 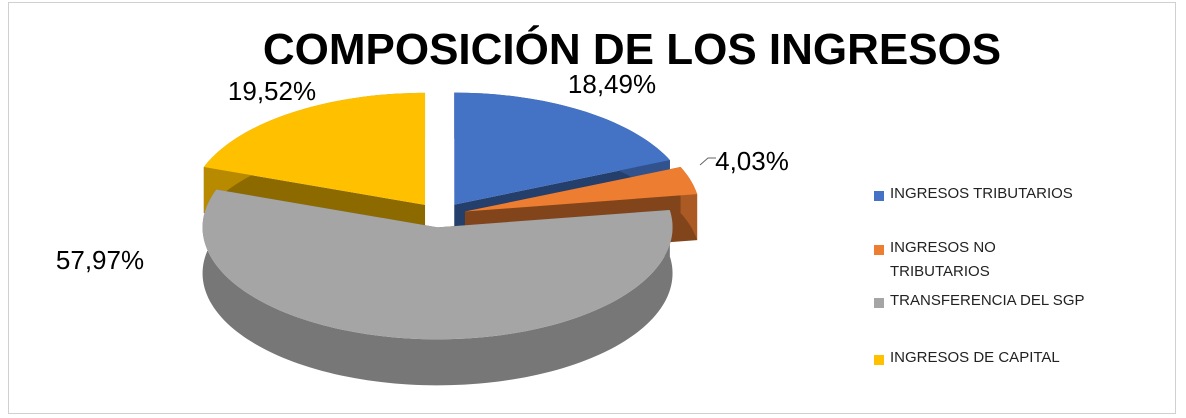 What do you see at coordinates (707, 161) in the screenshot?
I see `leader-line` at bounding box center [707, 161].